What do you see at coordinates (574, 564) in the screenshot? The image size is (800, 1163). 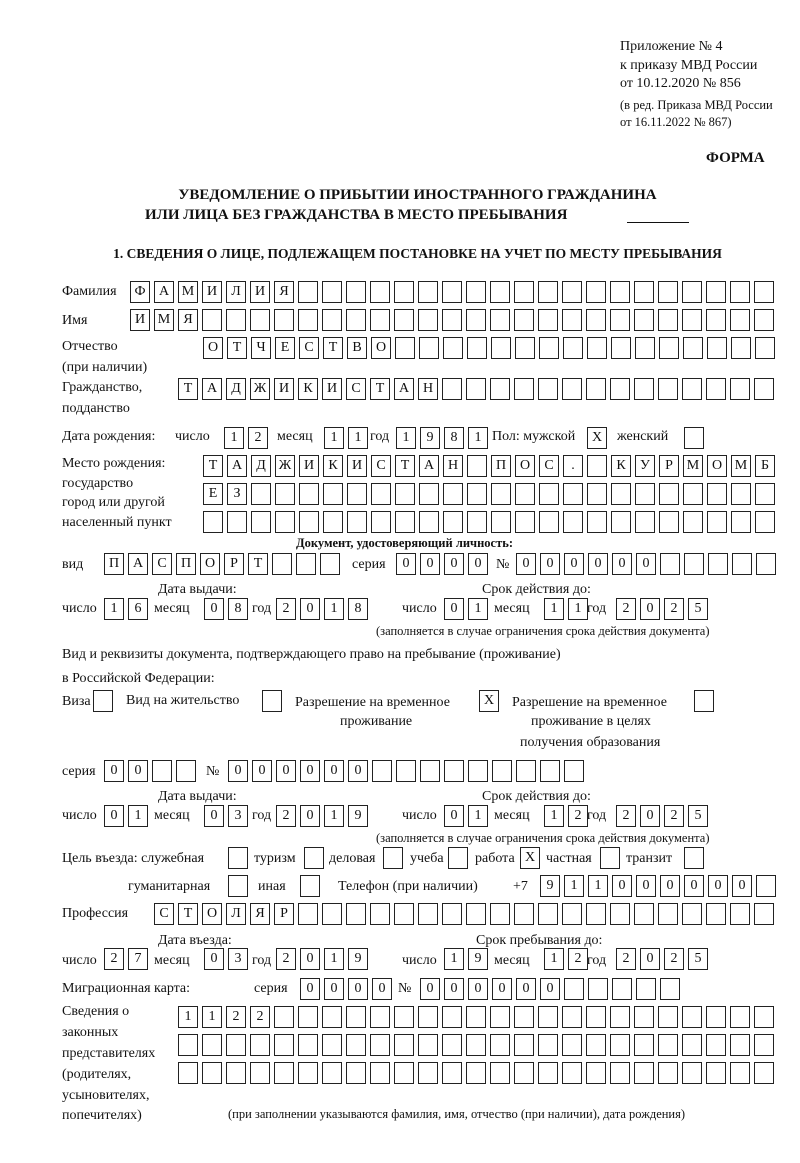 I see `id-doc-number-cell: 0` at bounding box center [574, 564].